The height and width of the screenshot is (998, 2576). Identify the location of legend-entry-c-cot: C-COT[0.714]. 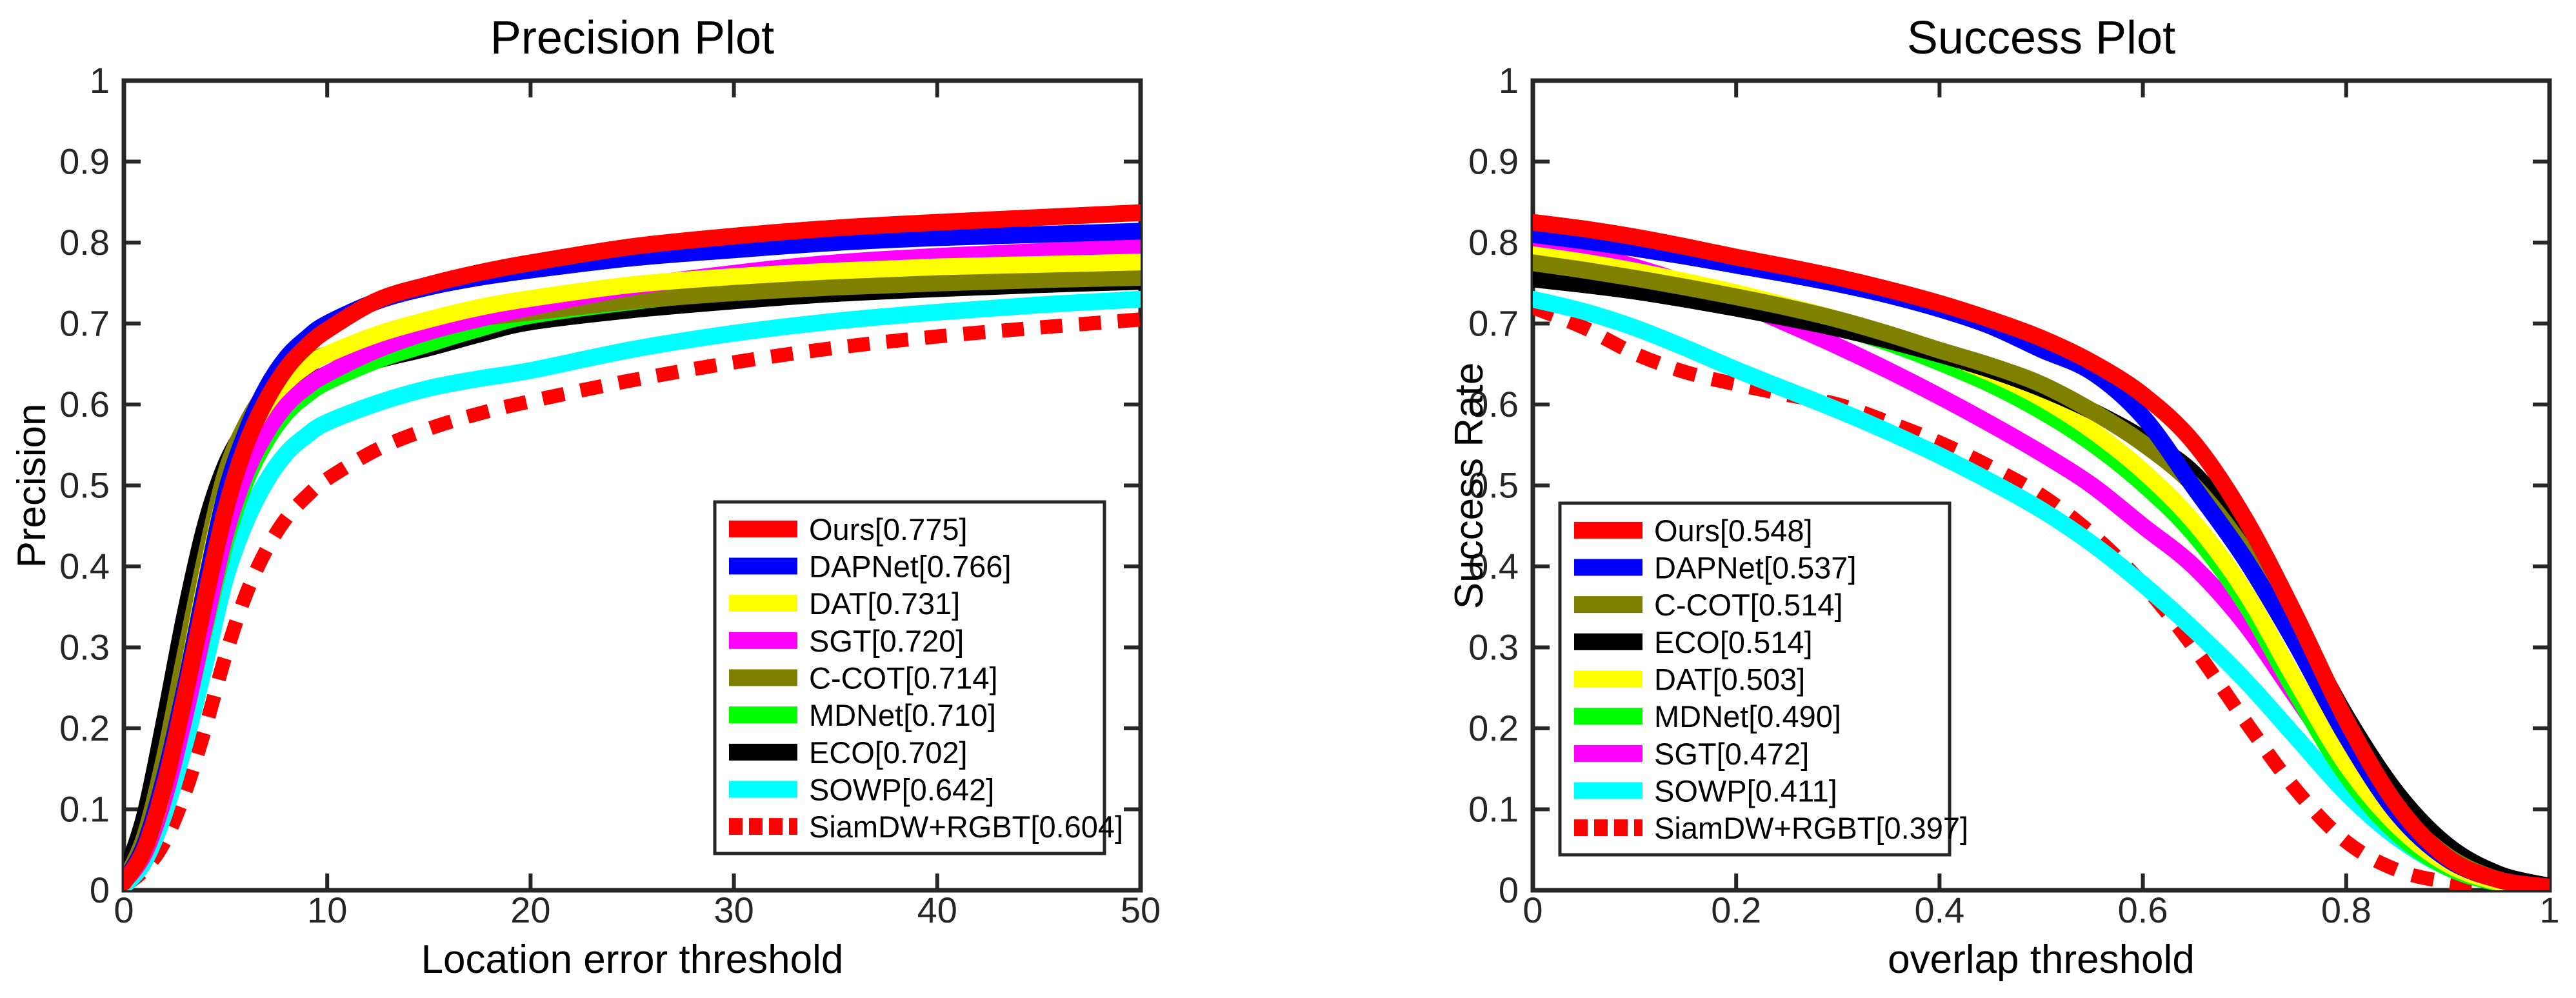
(863, 678).